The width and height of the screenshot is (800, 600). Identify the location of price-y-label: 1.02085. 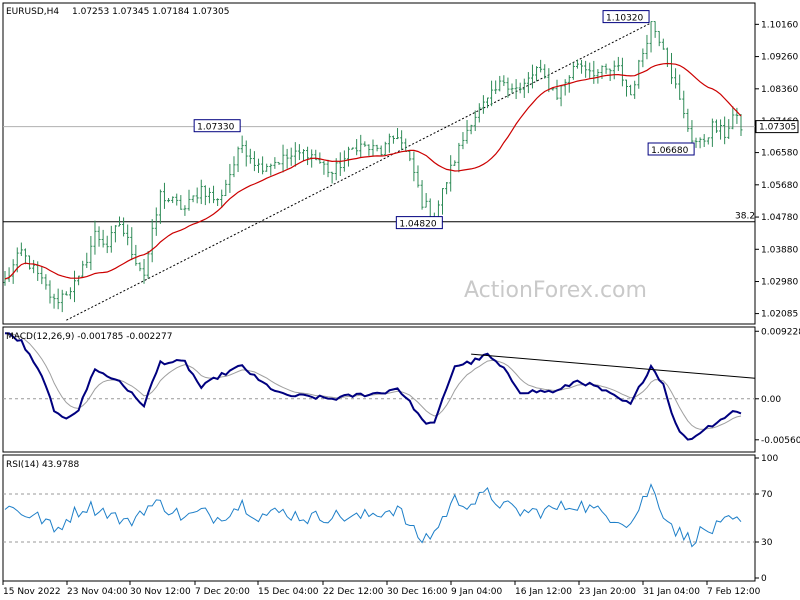
(779, 315).